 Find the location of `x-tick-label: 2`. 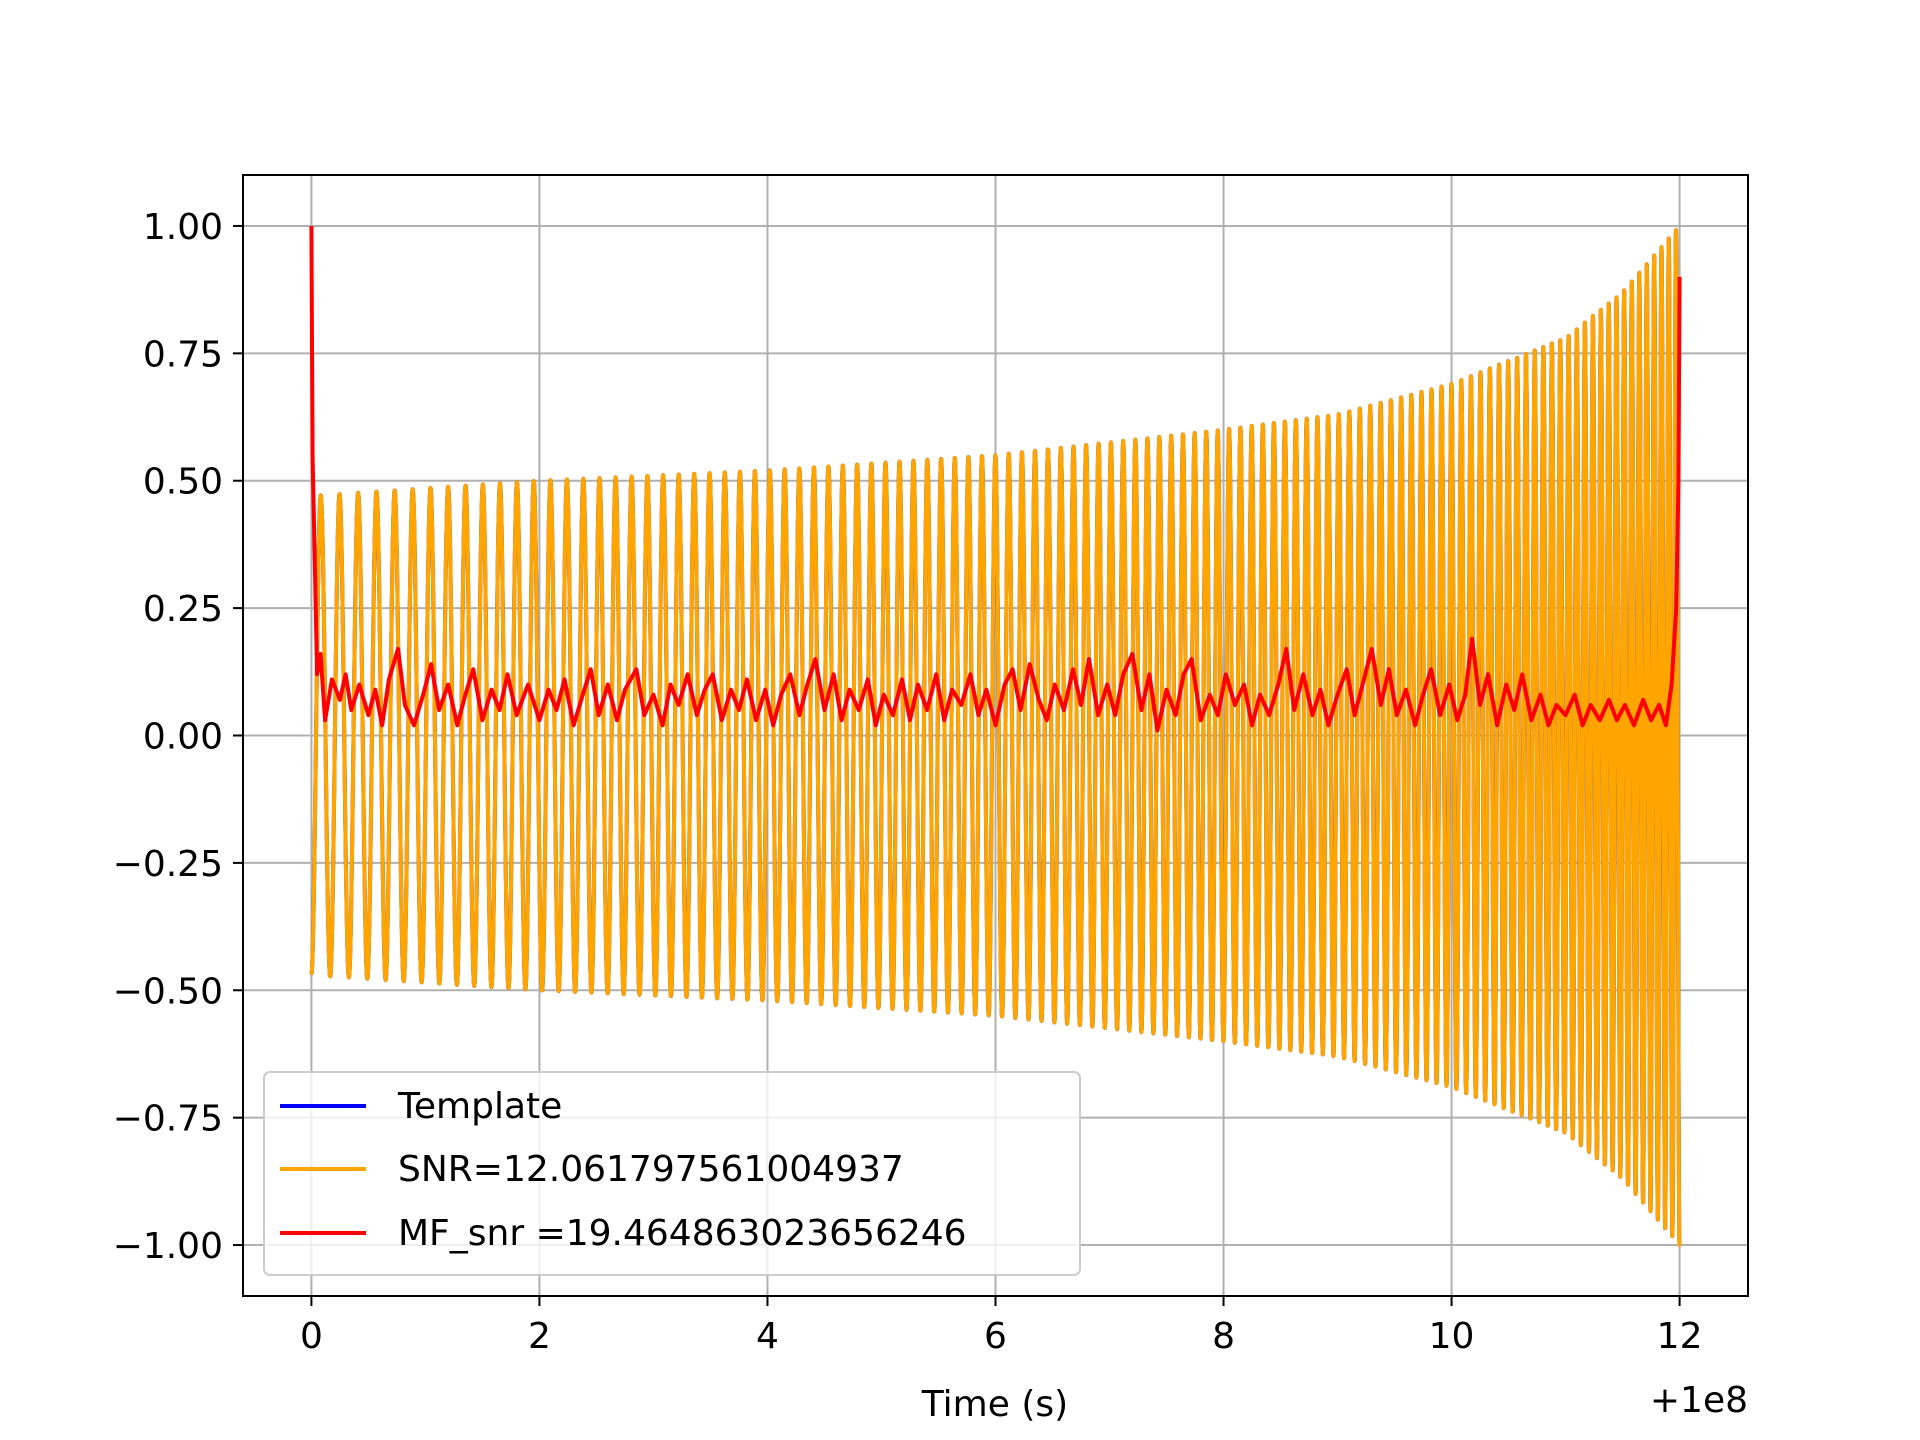

x-tick-label: 2 is located at coordinates (539, 1336).